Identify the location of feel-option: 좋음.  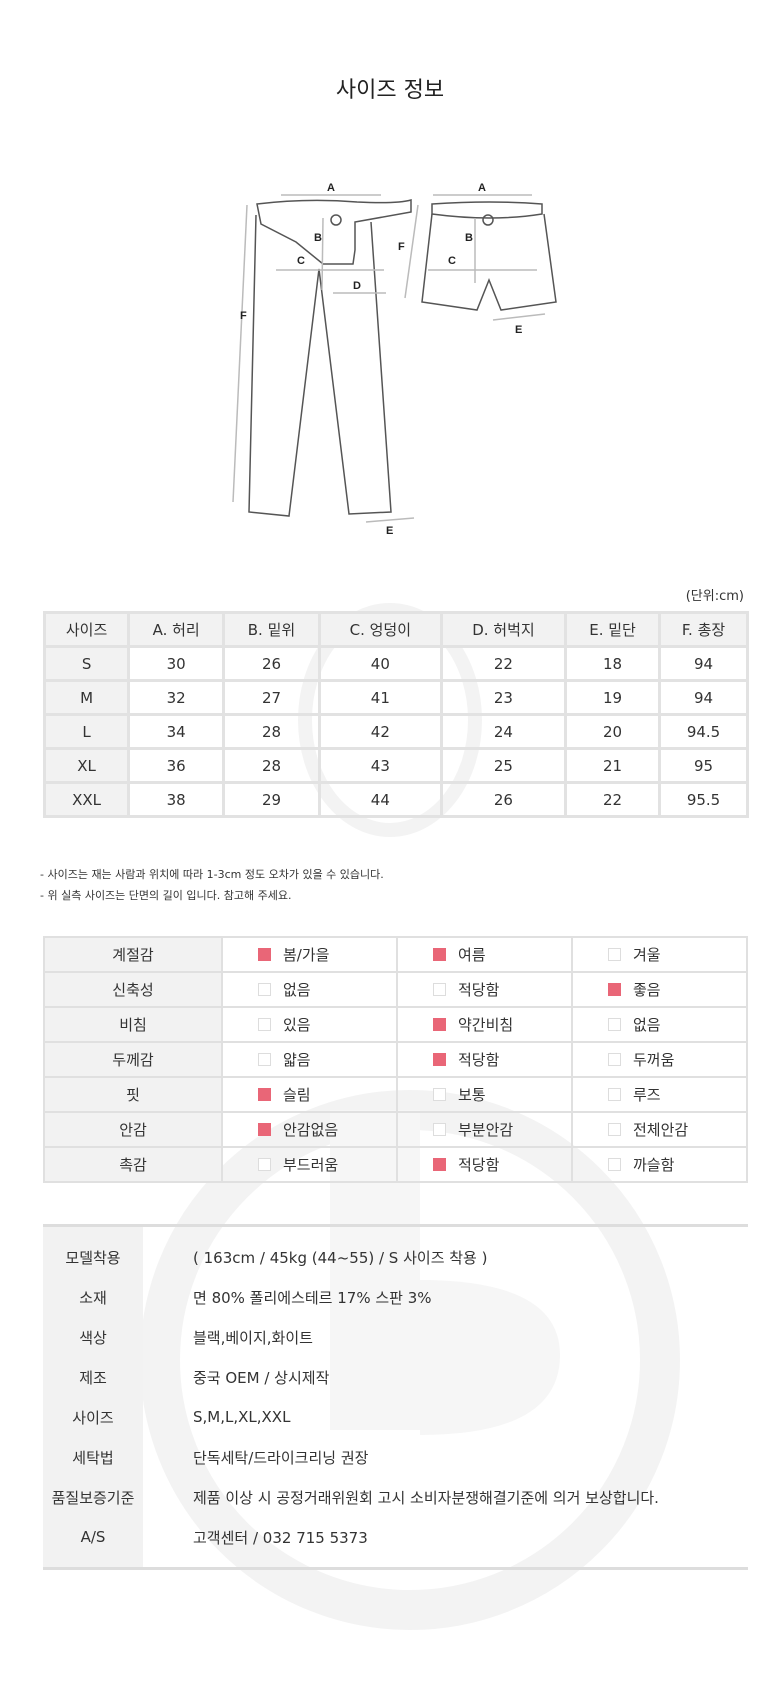
(659, 989).